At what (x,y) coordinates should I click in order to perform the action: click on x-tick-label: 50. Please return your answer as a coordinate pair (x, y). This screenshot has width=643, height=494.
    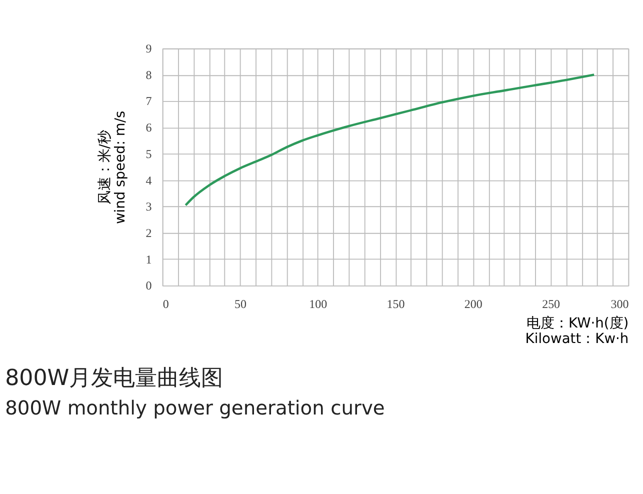
    Looking at the image, I should click on (240, 304).